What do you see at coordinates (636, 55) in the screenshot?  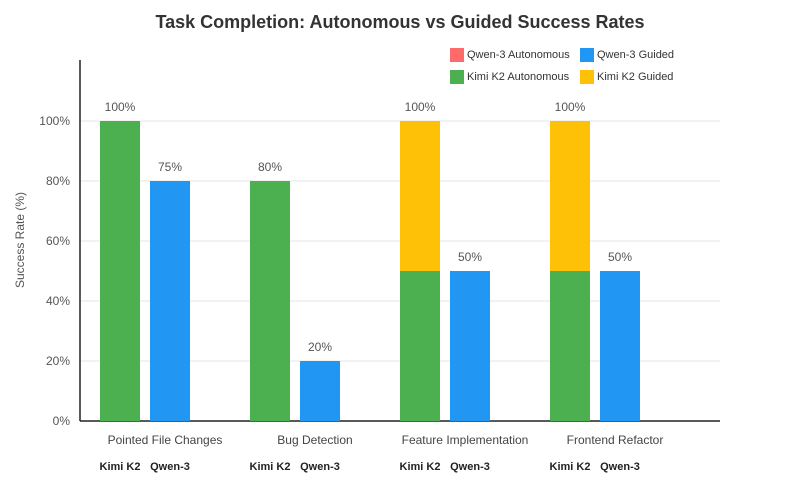 I see `legend-label: Qwen-3 Guided` at bounding box center [636, 55].